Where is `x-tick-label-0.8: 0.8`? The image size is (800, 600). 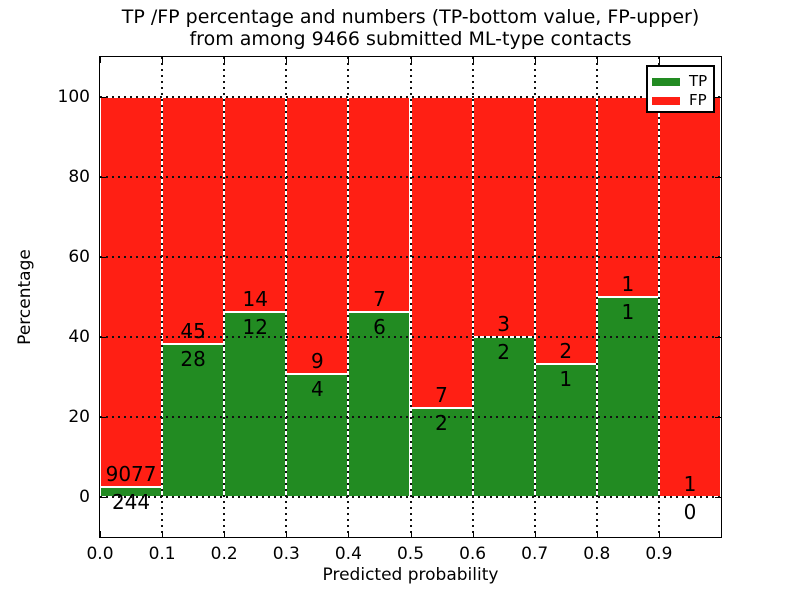 x-tick-label-0.8: 0.8 is located at coordinates (597, 554).